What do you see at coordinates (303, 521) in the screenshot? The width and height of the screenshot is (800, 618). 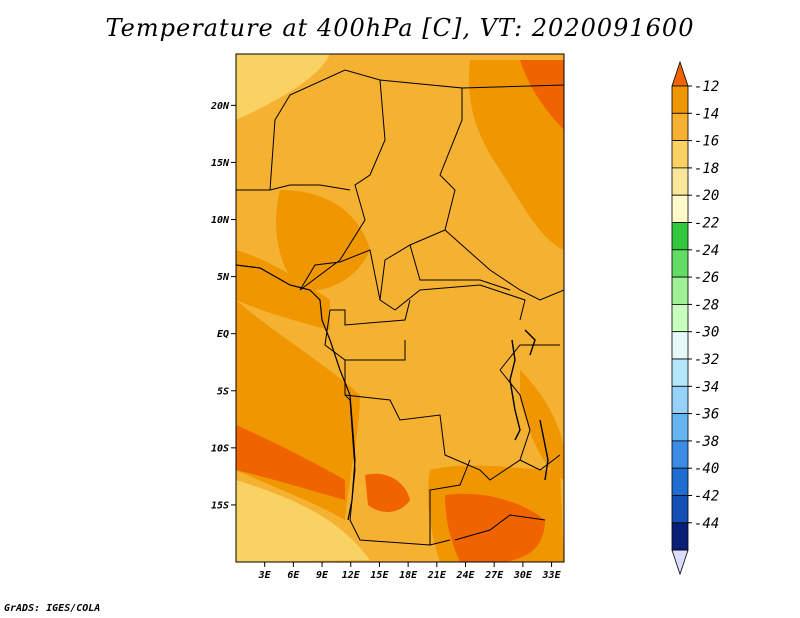 I see `shade-band-south-cool` at bounding box center [303, 521].